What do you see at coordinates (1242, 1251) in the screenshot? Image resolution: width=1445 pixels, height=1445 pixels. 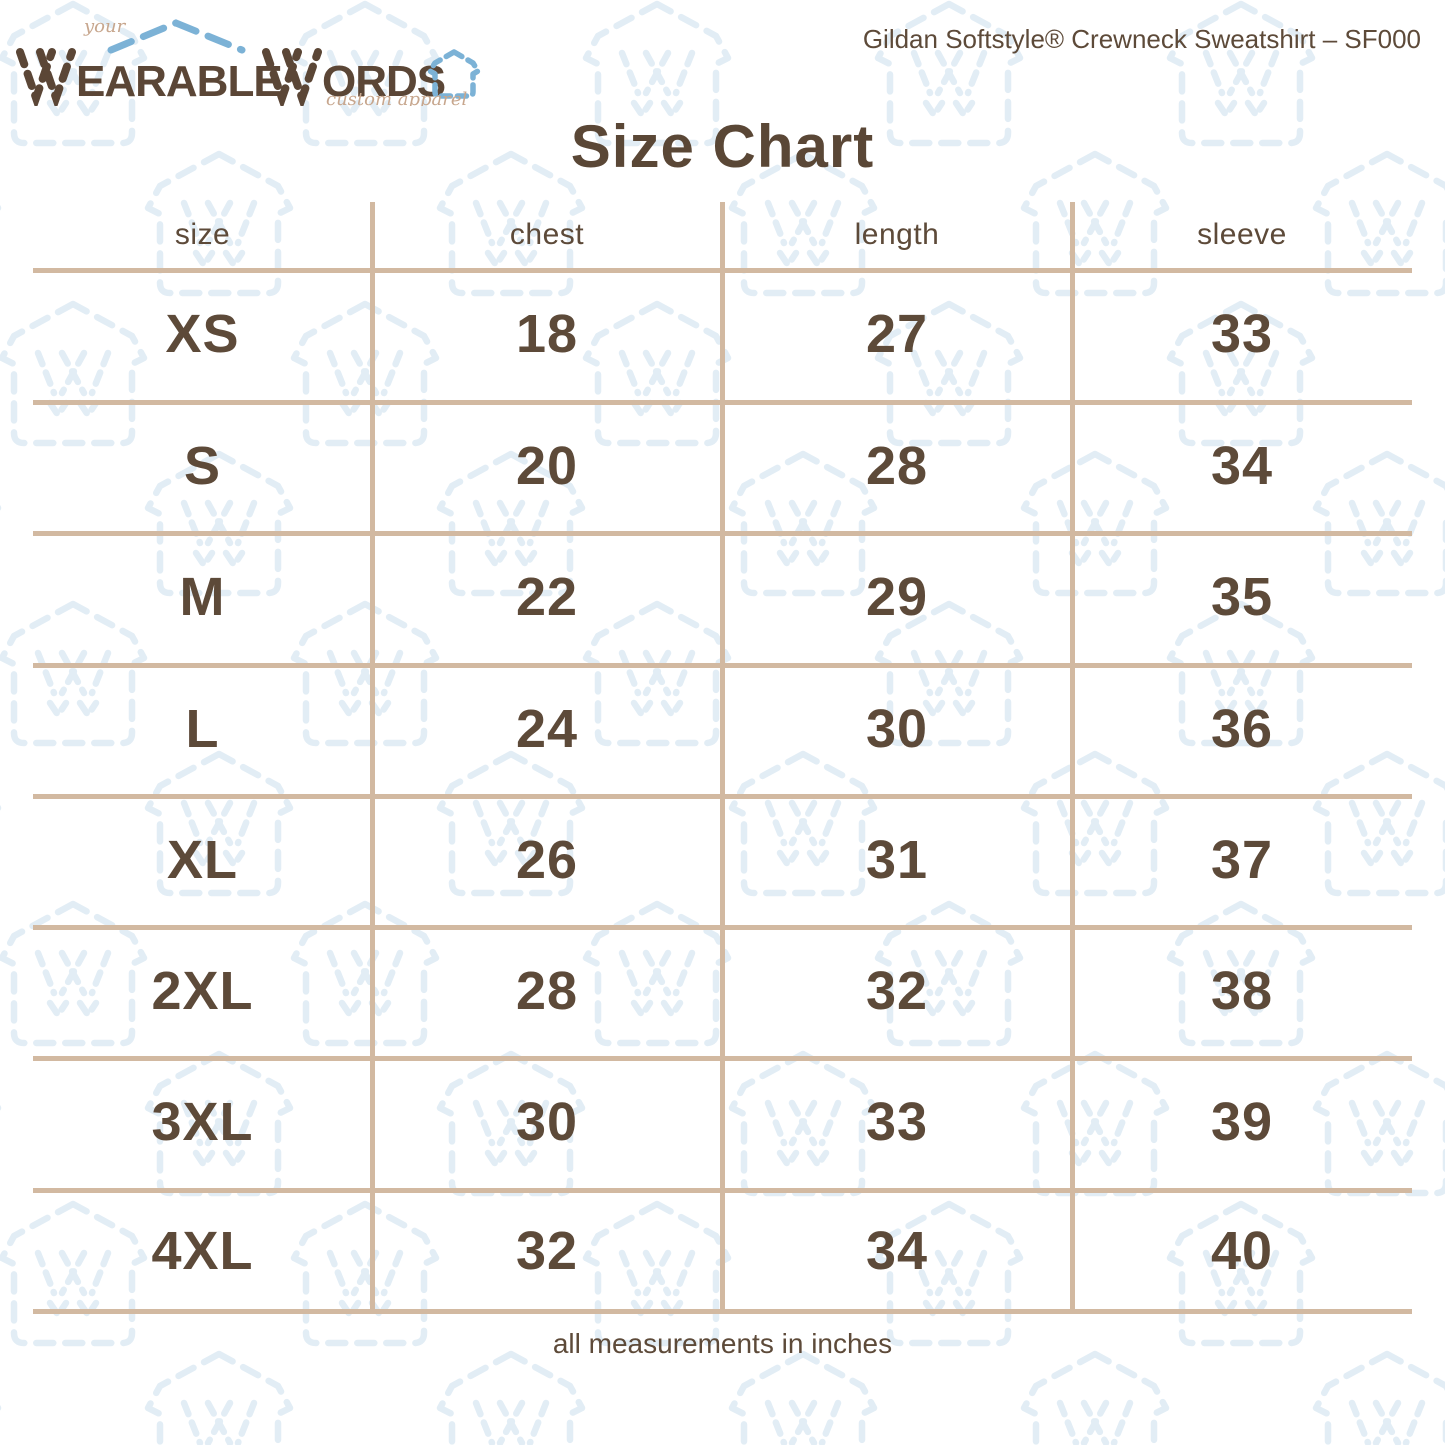 I see `sleeve-cell: 40` at bounding box center [1242, 1251].